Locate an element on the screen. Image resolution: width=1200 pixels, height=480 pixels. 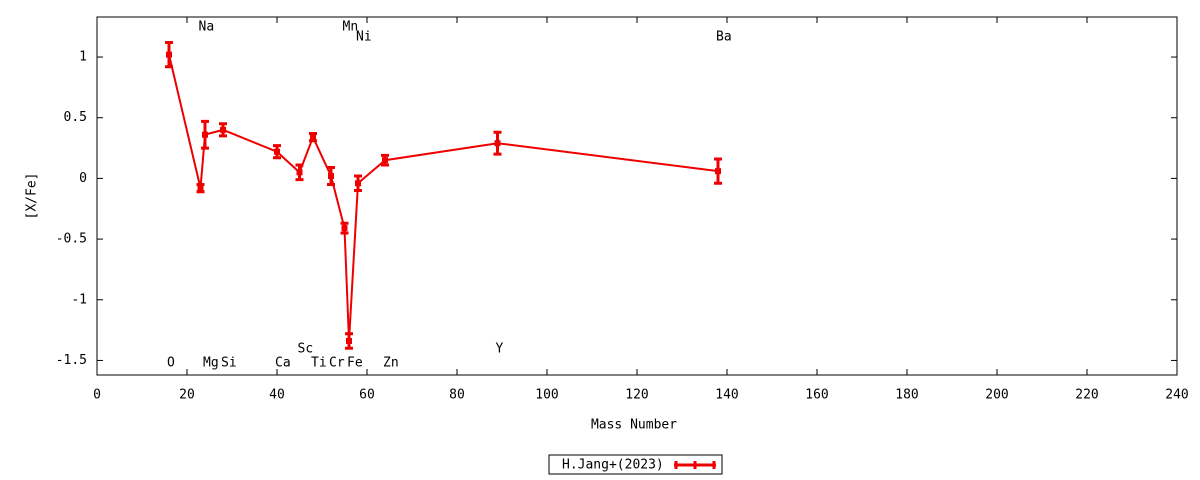
x-tick-label: 220 is located at coordinates (1086, 395).